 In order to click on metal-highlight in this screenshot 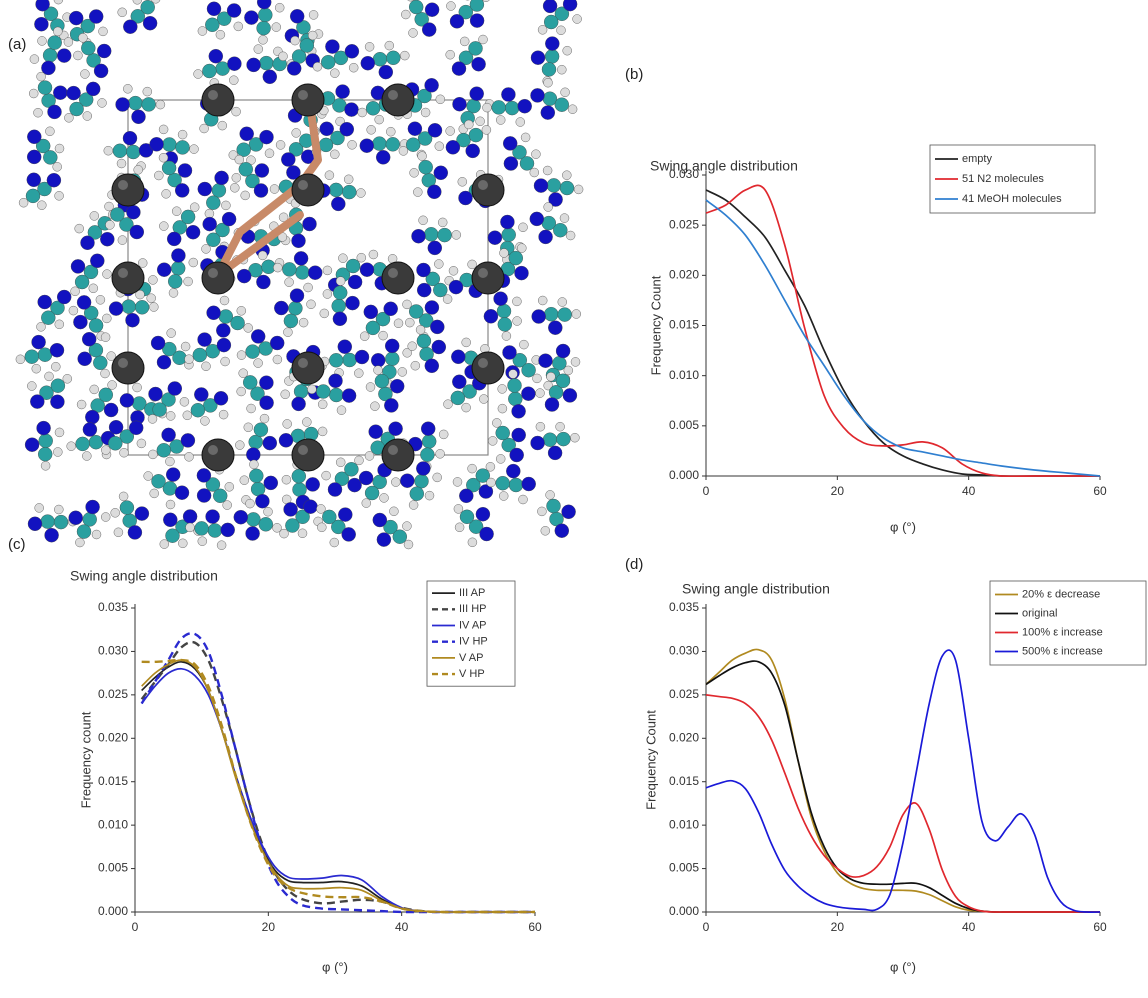, I will do `click(483, 273)`.